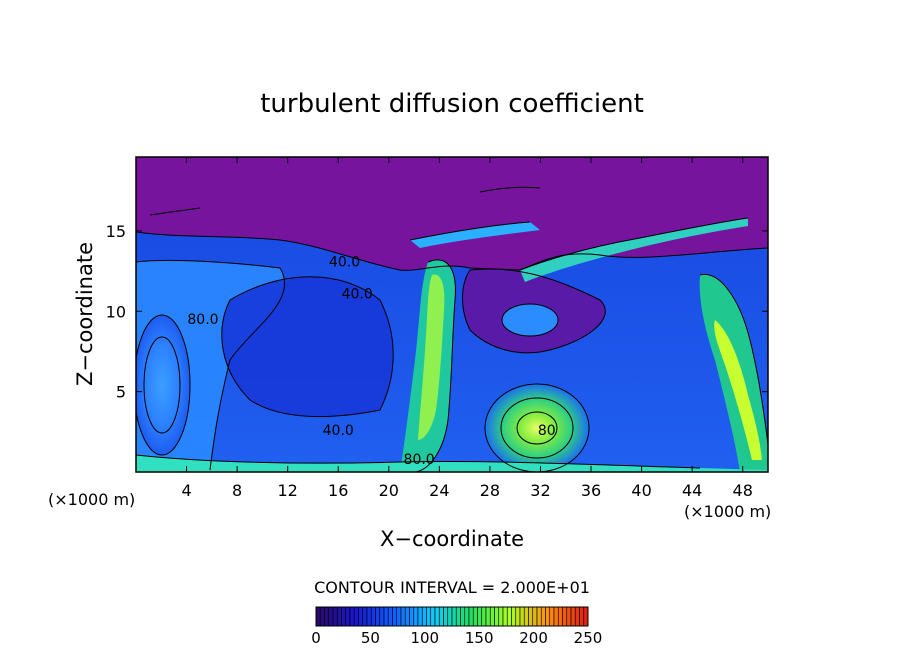  I want to click on central-plume-core, so click(431, 357).